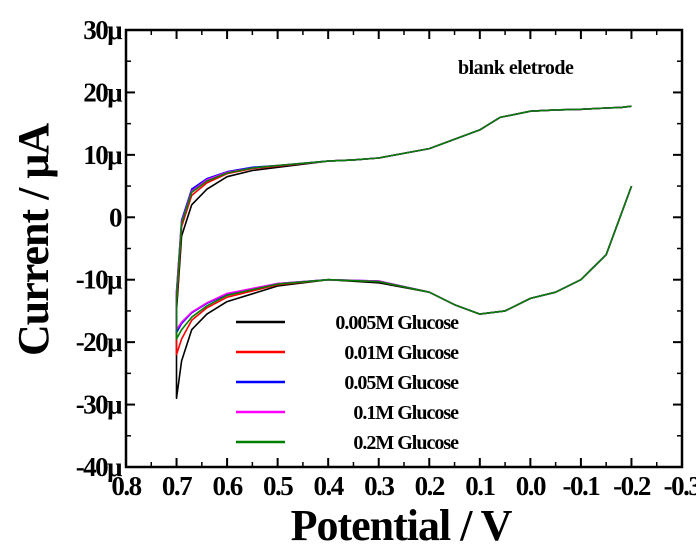  Describe the element at coordinates (397, 323) in the screenshot. I see `legend-label: 0.005M Glucose` at that location.